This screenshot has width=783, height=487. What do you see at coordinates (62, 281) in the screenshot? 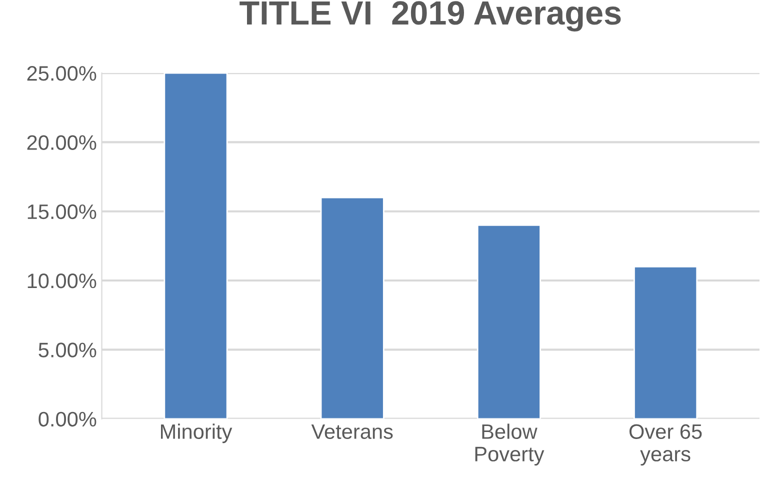
I see `y-tick-label: 10.00%` at bounding box center [62, 281].